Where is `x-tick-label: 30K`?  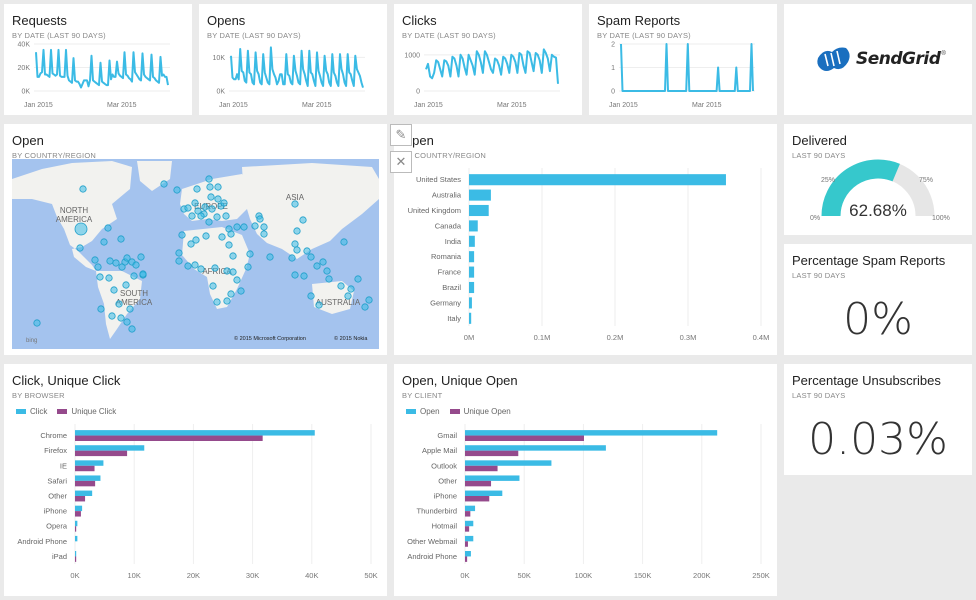 x-tick-label: 30K is located at coordinates (252, 575).